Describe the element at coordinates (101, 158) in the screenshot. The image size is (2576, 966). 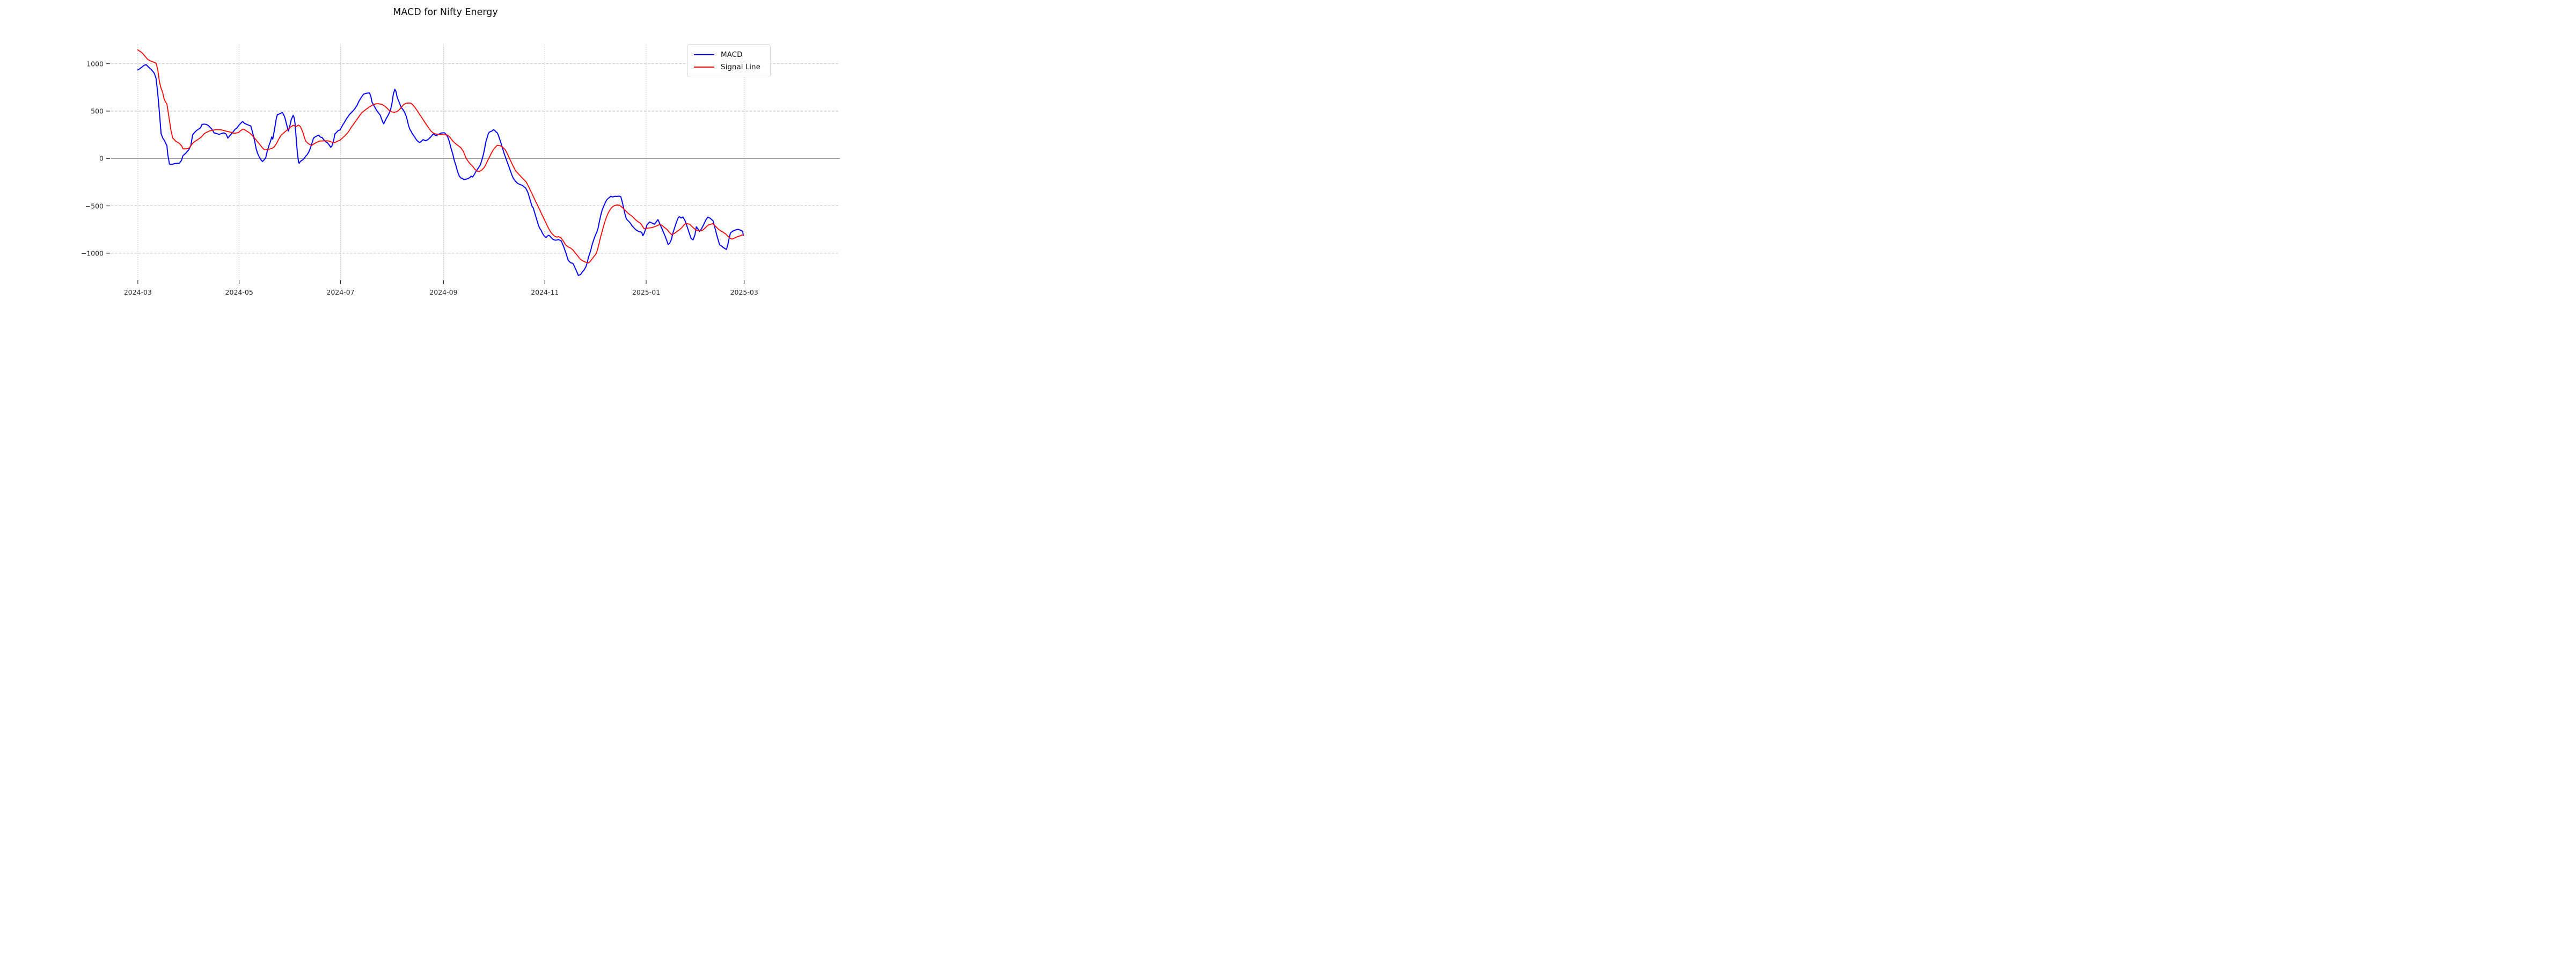
I see `y-tick-label: 0` at that location.